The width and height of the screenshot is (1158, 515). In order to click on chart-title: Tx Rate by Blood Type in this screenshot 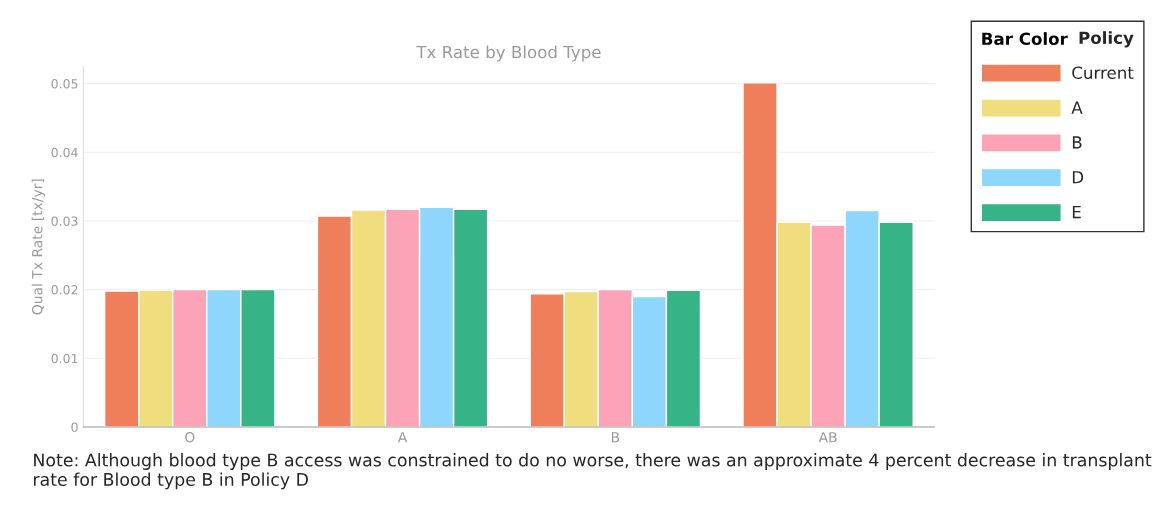, I will do `click(508, 53)`.